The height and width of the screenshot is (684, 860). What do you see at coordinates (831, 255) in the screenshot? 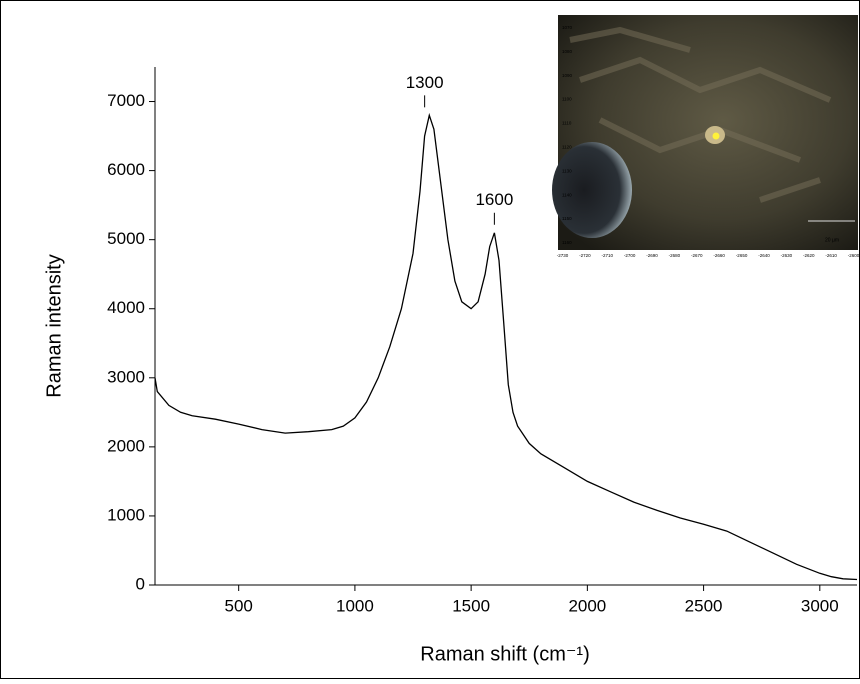
I see `inset-x-tick-label: -2610` at bounding box center [831, 255].